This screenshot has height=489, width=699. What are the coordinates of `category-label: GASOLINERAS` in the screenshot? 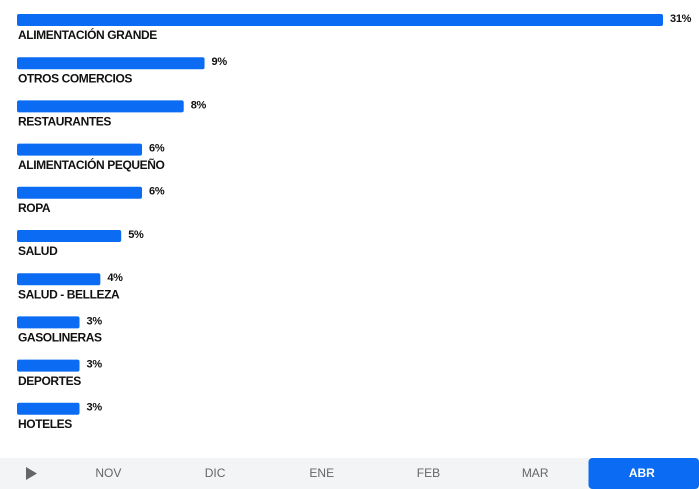 It's located at (60, 338).